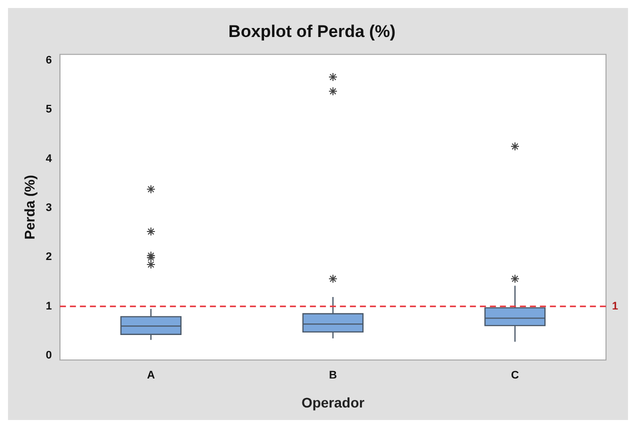 This screenshot has width=636, height=428. Describe the element at coordinates (333, 402) in the screenshot. I see `x-axis-title: Operador` at that location.